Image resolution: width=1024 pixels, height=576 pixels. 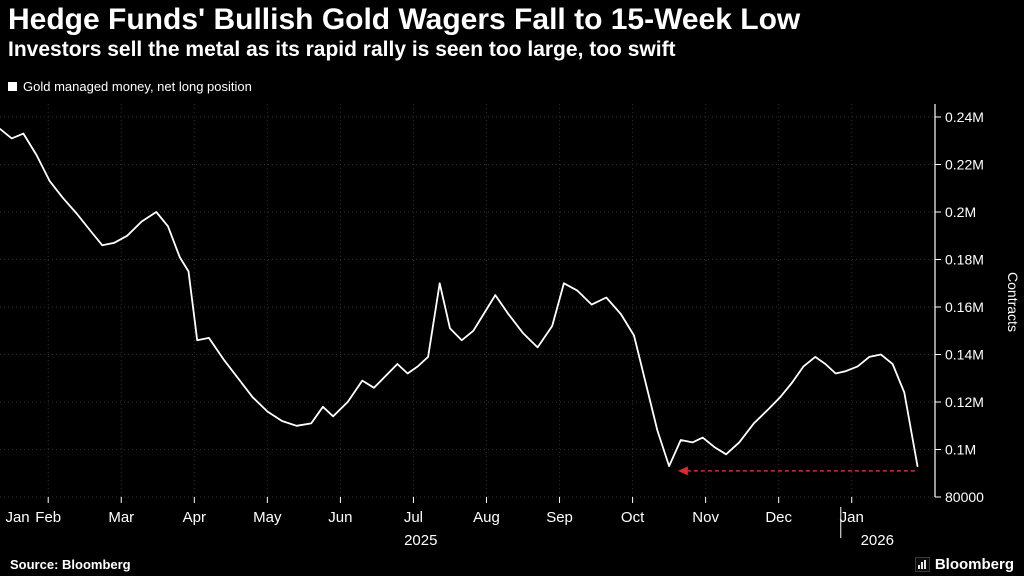 I want to click on bloomberg-brand: Bloomberg, so click(x=964, y=564).